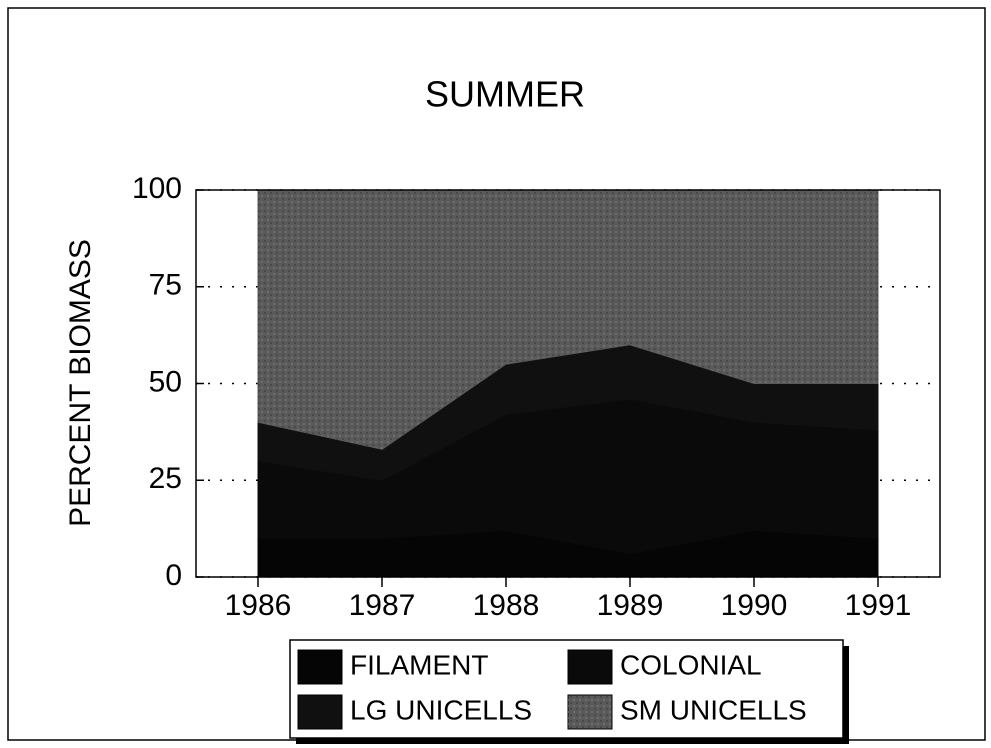 The width and height of the screenshot is (991, 748). Describe the element at coordinates (713, 709) in the screenshot. I see `legend-label: SM UNICELLS` at that location.